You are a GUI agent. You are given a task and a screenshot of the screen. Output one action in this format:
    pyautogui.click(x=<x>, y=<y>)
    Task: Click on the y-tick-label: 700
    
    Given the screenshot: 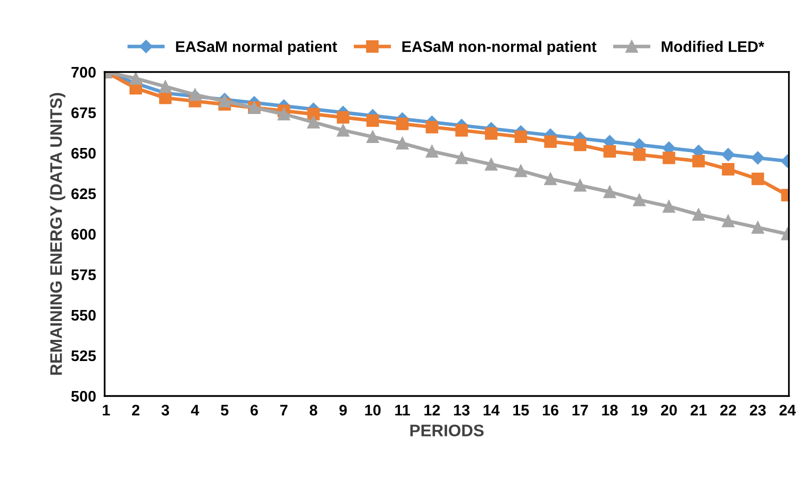 What is the action you would take?
    pyautogui.click(x=83, y=72)
    